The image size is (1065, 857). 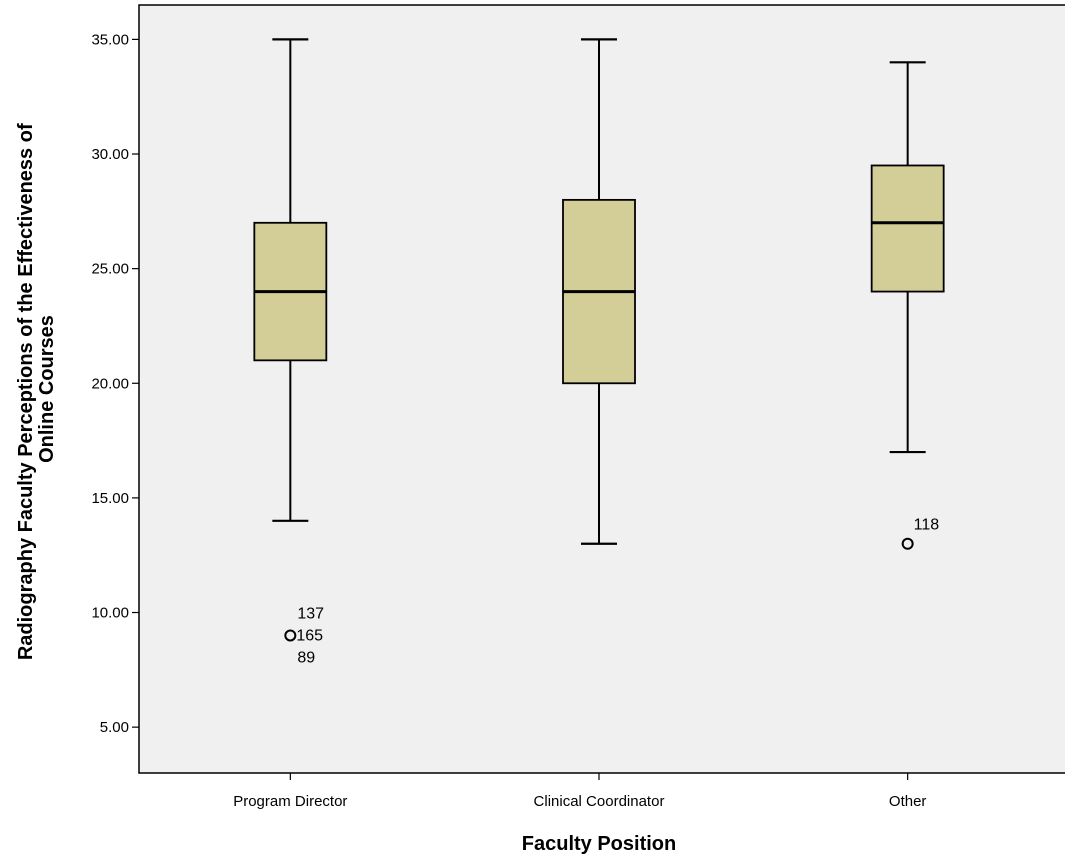 What do you see at coordinates (110, 269) in the screenshot?
I see `y-tick-label: 25.00` at bounding box center [110, 269].